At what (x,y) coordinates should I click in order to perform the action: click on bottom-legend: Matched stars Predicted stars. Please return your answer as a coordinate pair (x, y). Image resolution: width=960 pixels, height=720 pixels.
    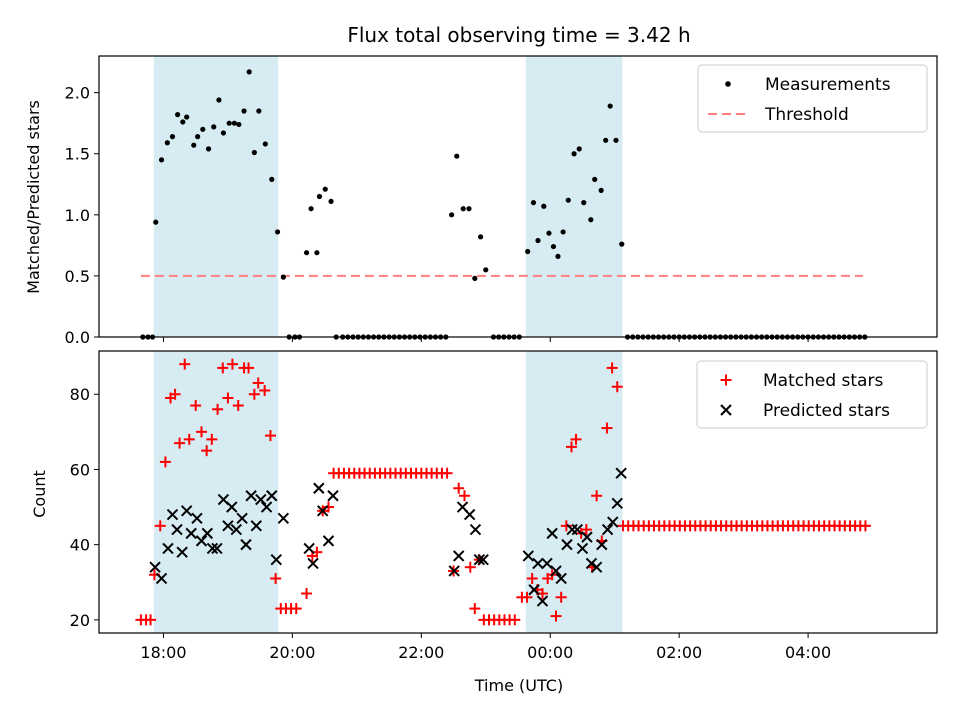
    Looking at the image, I should click on (812, 394).